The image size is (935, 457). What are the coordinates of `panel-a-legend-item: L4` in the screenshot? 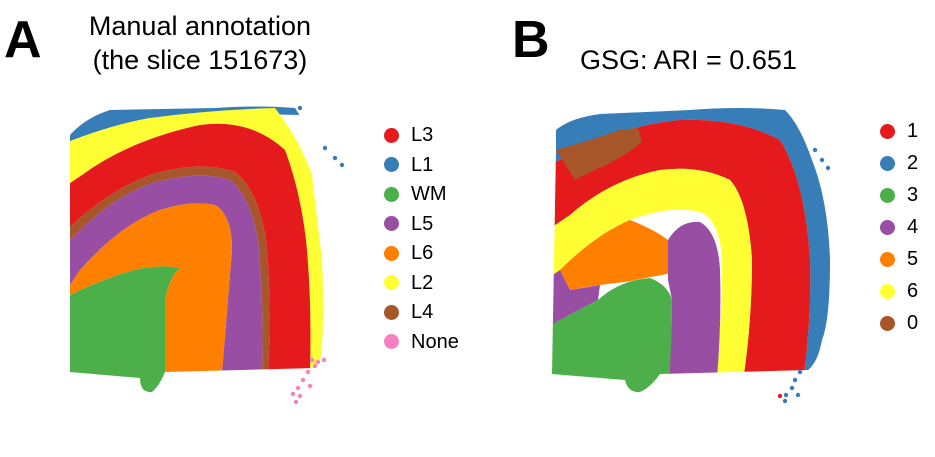 It's located at (408, 312).